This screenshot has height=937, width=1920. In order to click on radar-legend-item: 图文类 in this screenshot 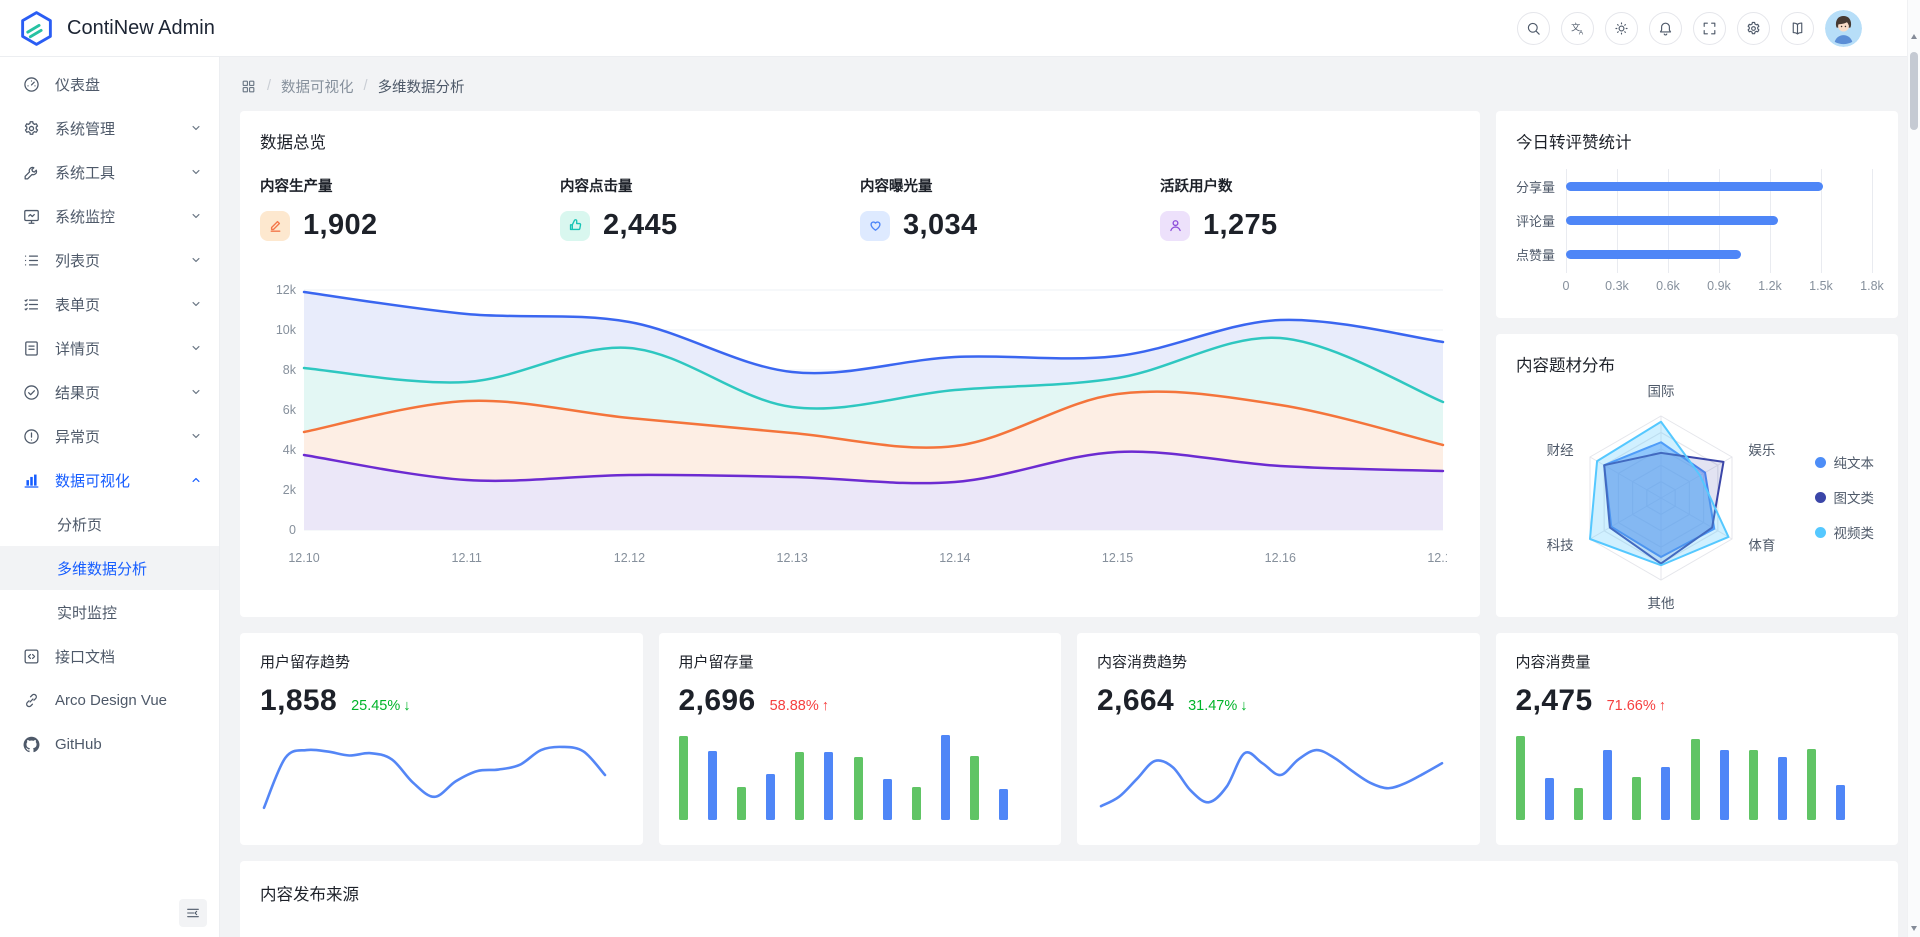, I will do `click(1844, 497)`.